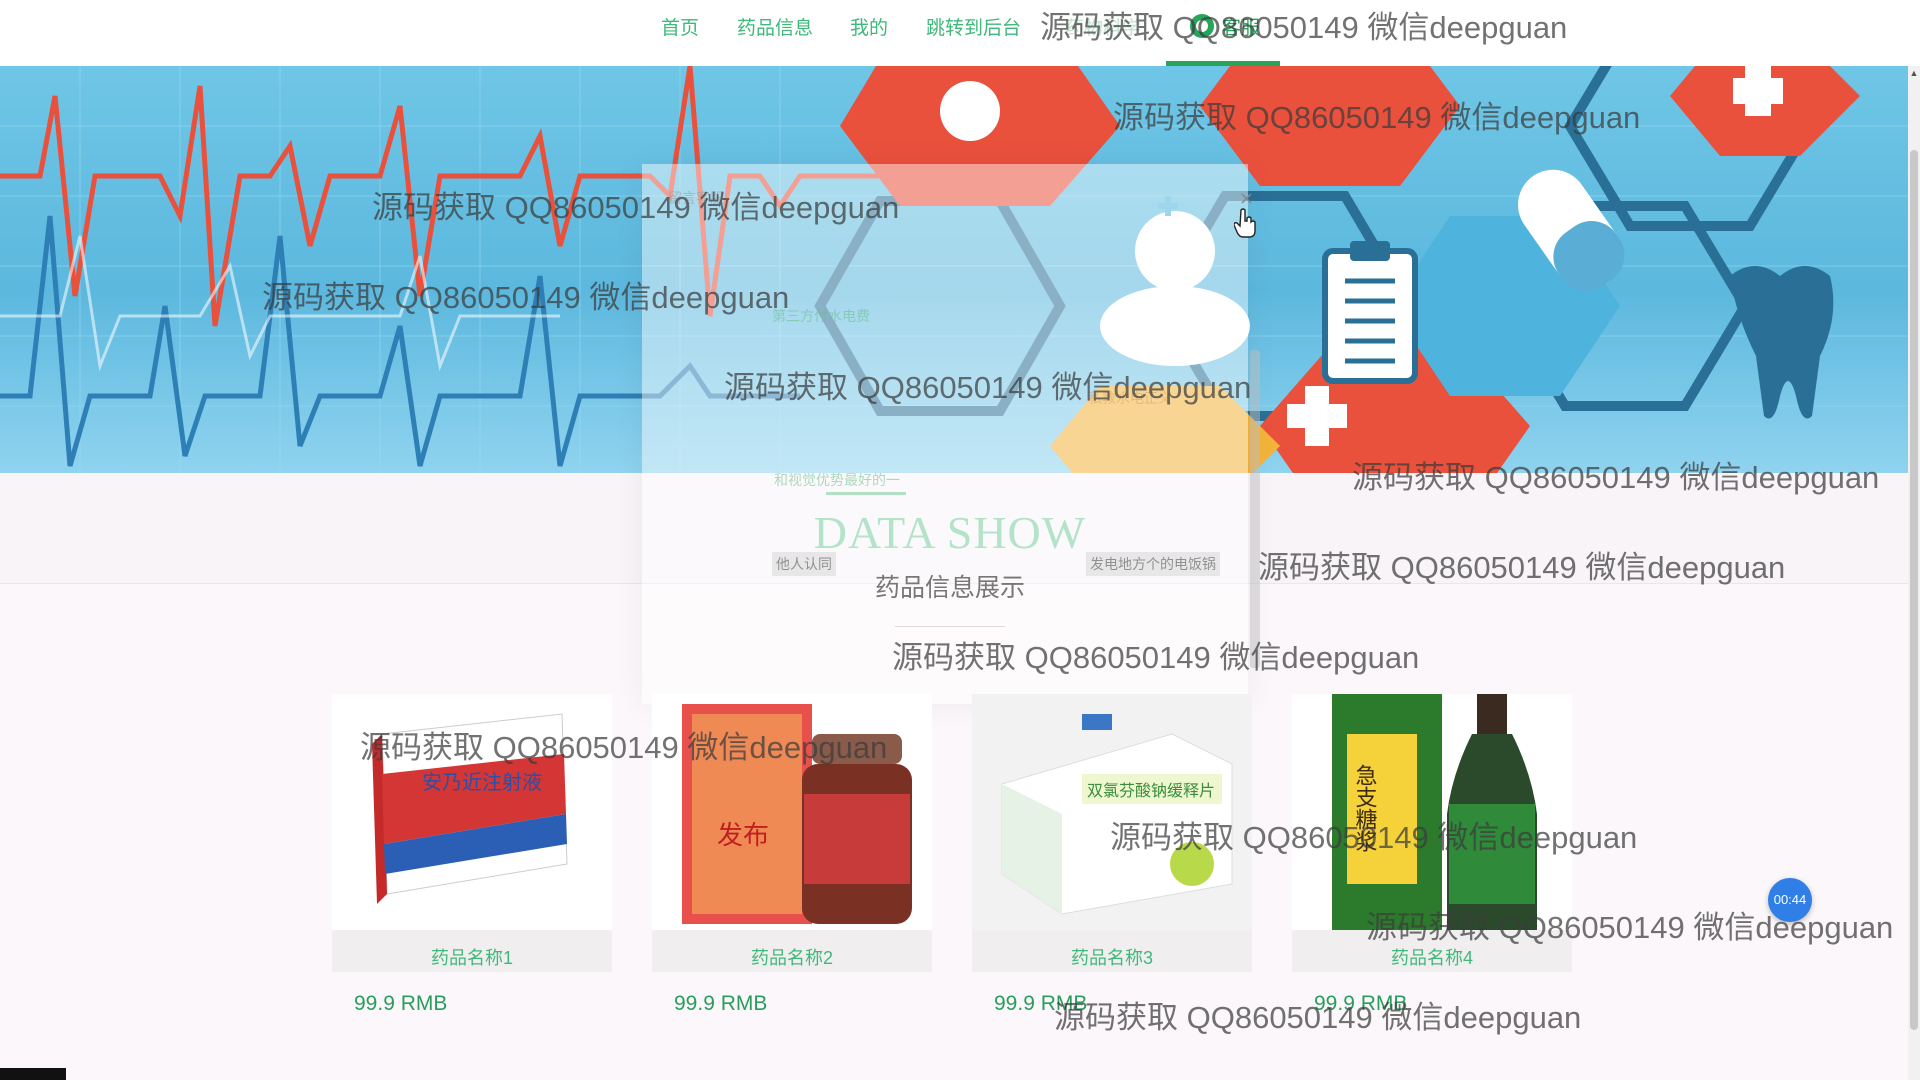 This screenshot has width=1920, height=1080. I want to click on product-card-1: 安乃近注射液 药品名称1 99.9 RMB, so click(472, 864).